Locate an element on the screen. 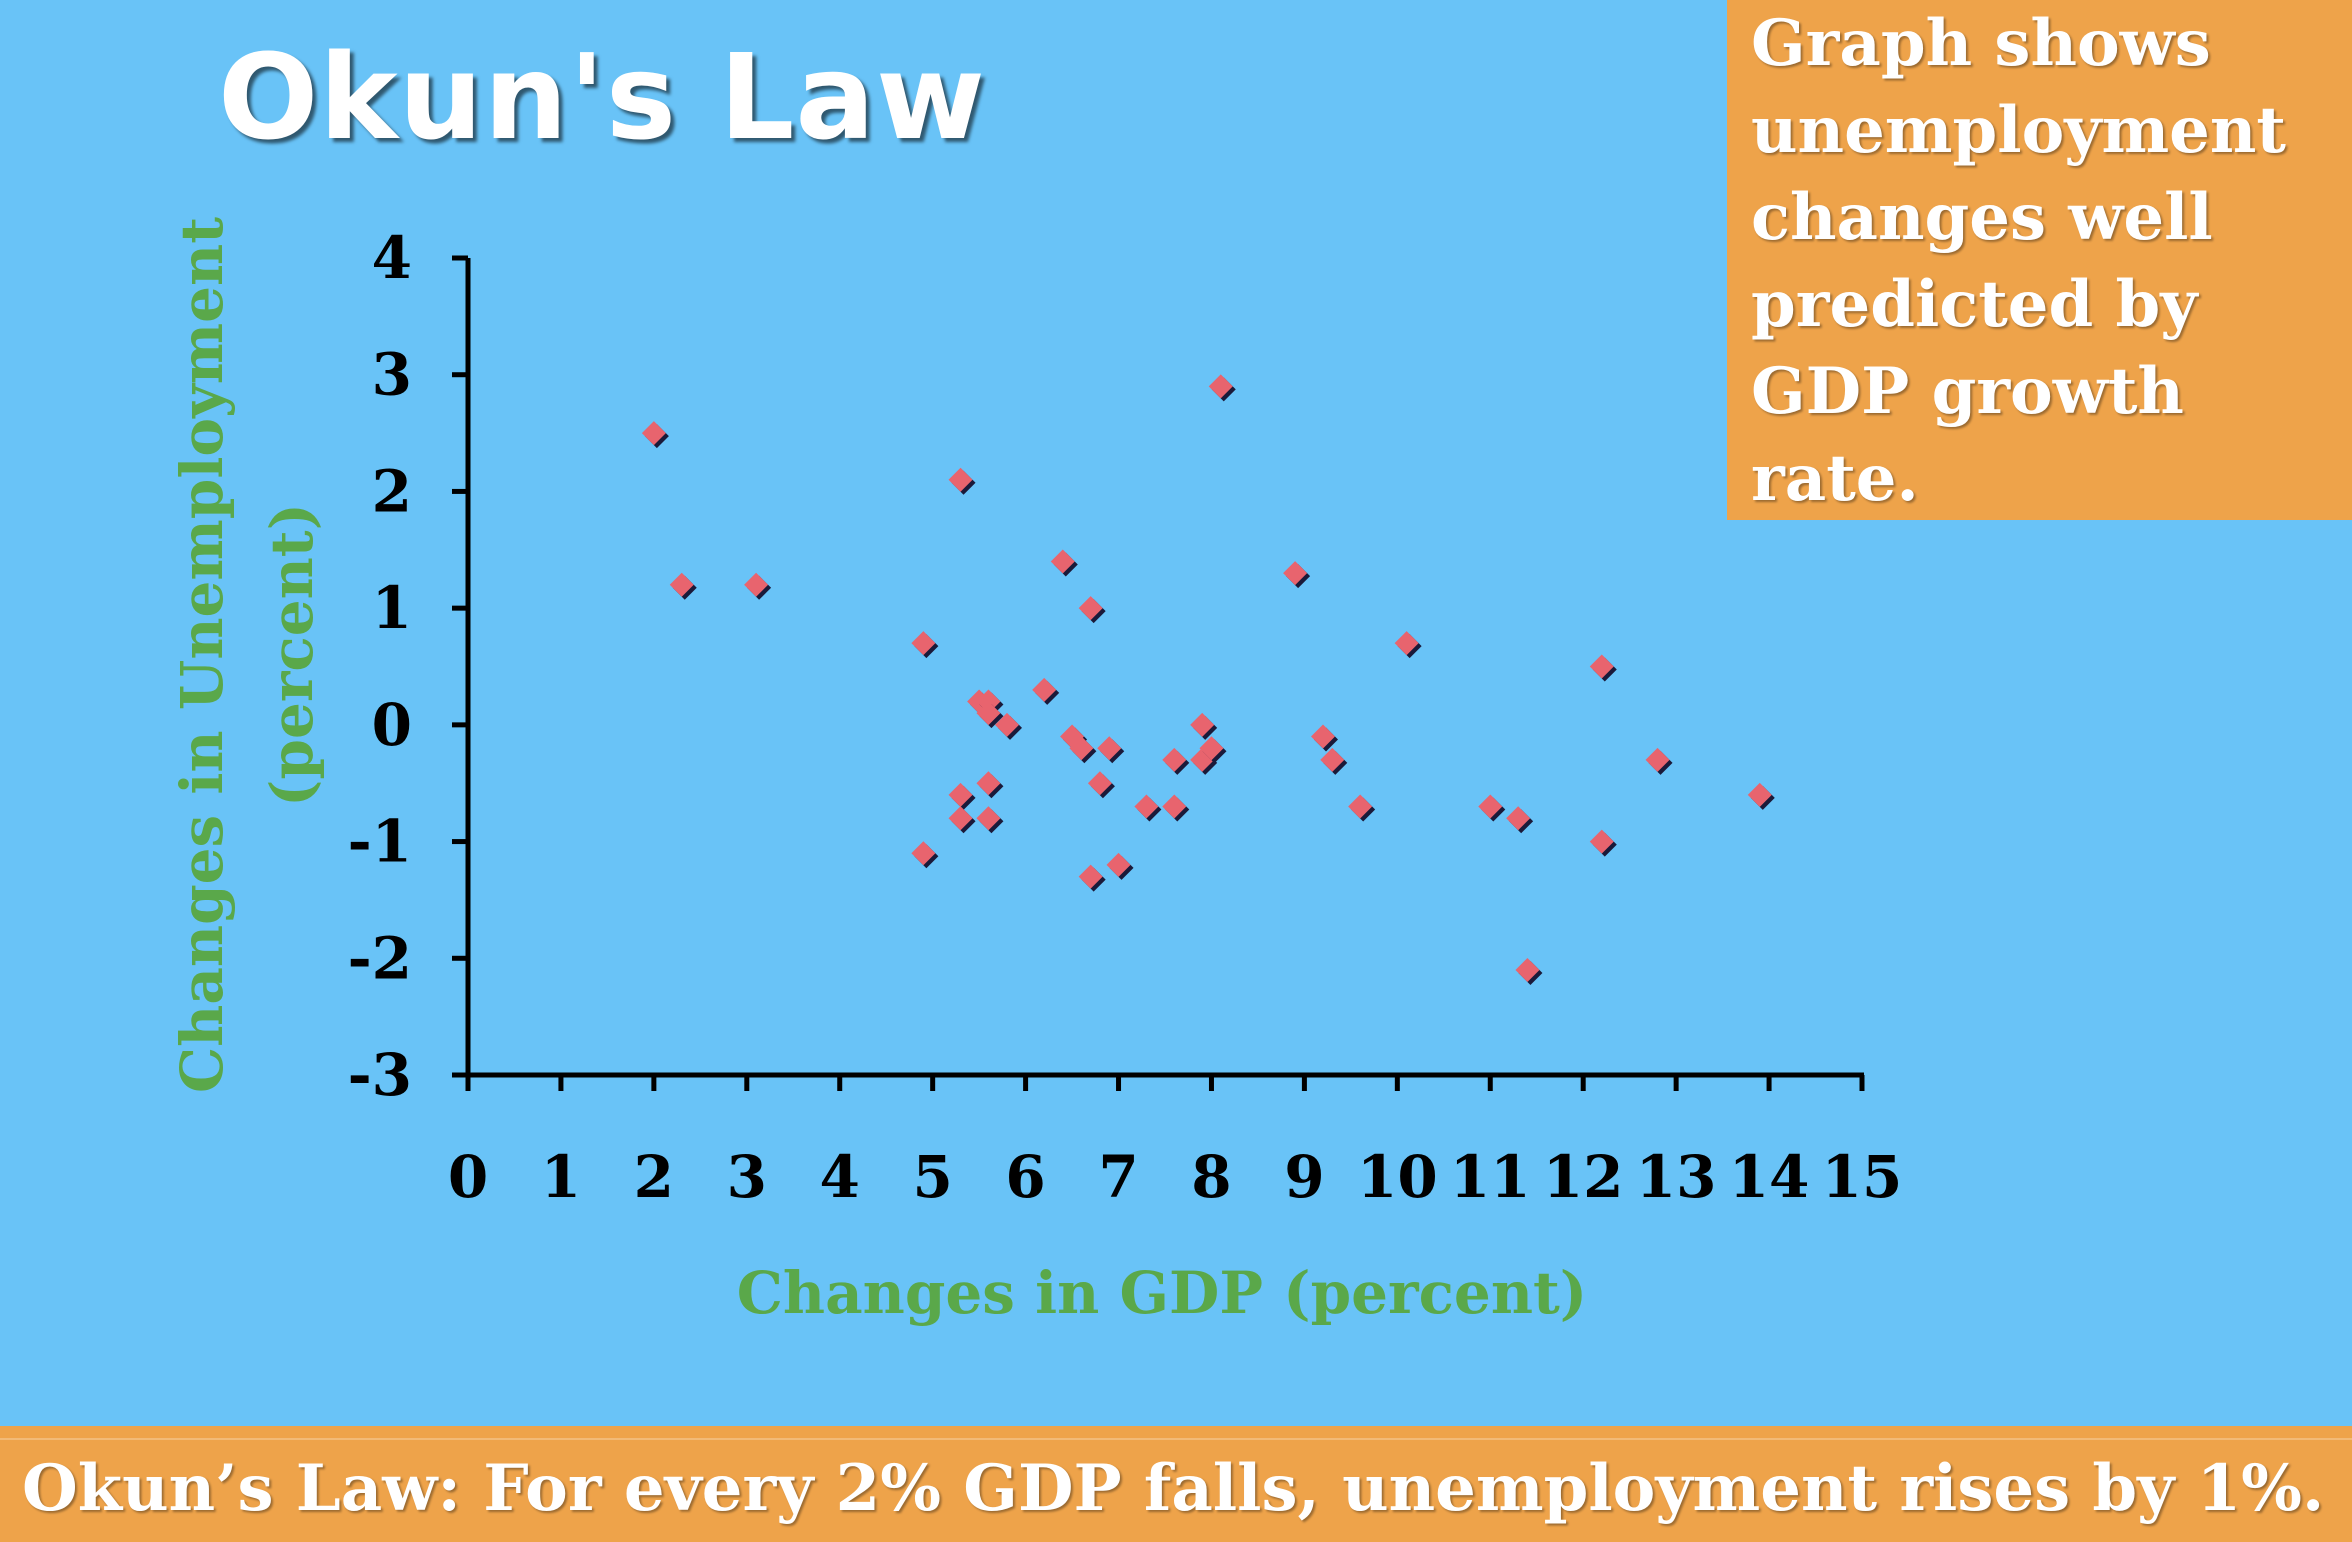 This screenshot has width=2352, height=1542. y-tick-label: 2 is located at coordinates (392, 491).